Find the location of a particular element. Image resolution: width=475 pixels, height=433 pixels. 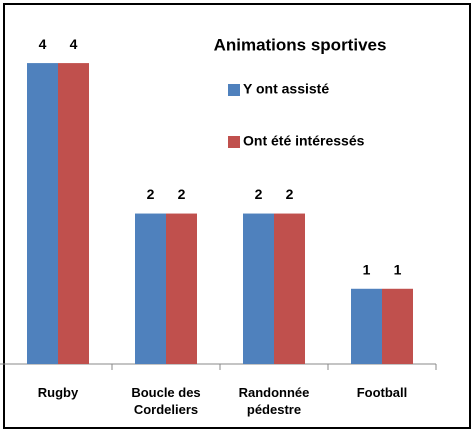

legend-label: Y ont assisté is located at coordinates (286, 89).